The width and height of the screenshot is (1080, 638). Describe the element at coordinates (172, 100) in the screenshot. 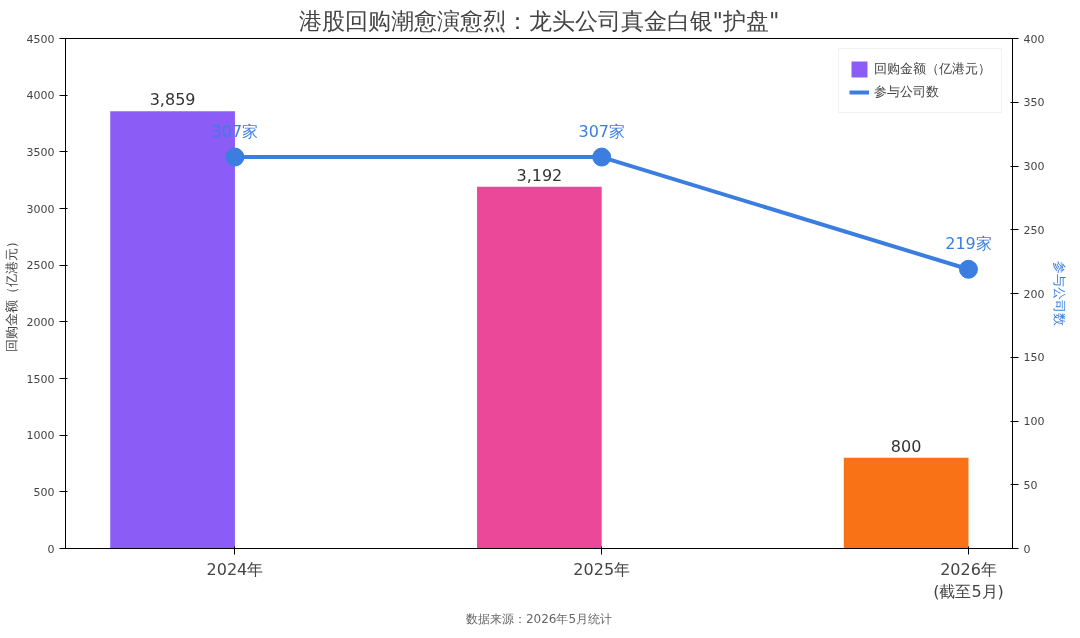

I see `data-label: 3,859` at that location.